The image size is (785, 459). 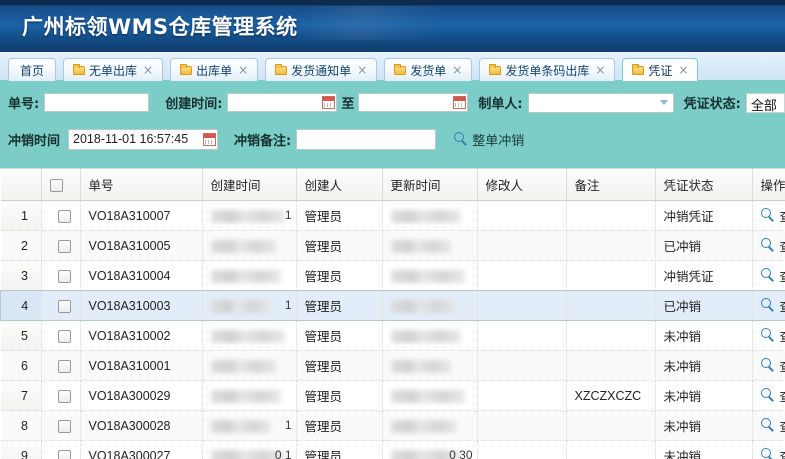 I want to click on tab-fahuotongzhidan: 发货通知单 ×, so click(x=321, y=69).